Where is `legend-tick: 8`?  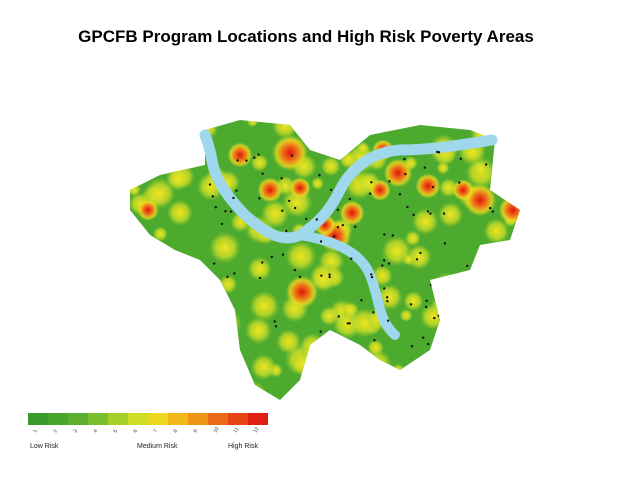 legend-tick: 8 is located at coordinates (176, 431).